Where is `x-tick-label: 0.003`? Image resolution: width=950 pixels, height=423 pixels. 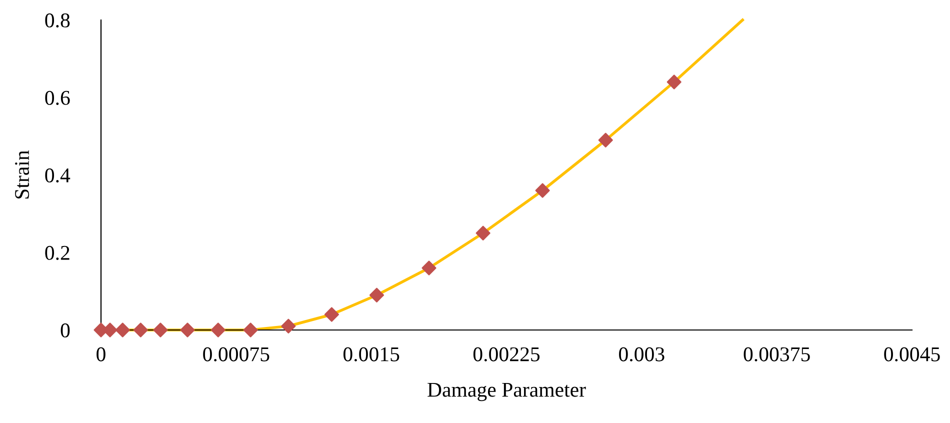 x-tick-label: 0.003 is located at coordinates (641, 354).